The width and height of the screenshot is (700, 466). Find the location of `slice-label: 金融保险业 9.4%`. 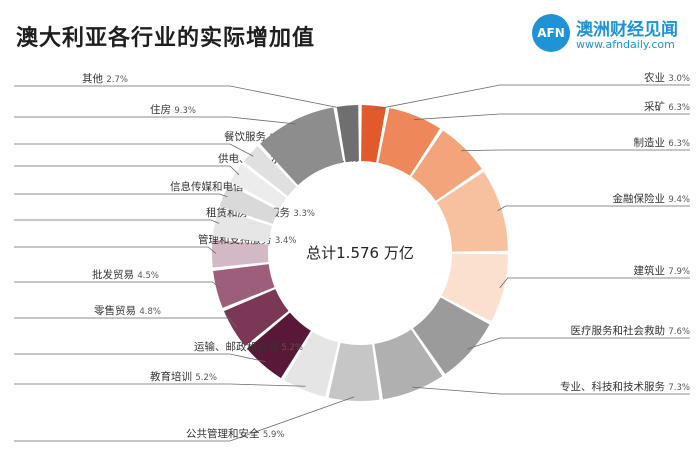

slice-label: 金融保险业 9.4% is located at coordinates (651, 198).